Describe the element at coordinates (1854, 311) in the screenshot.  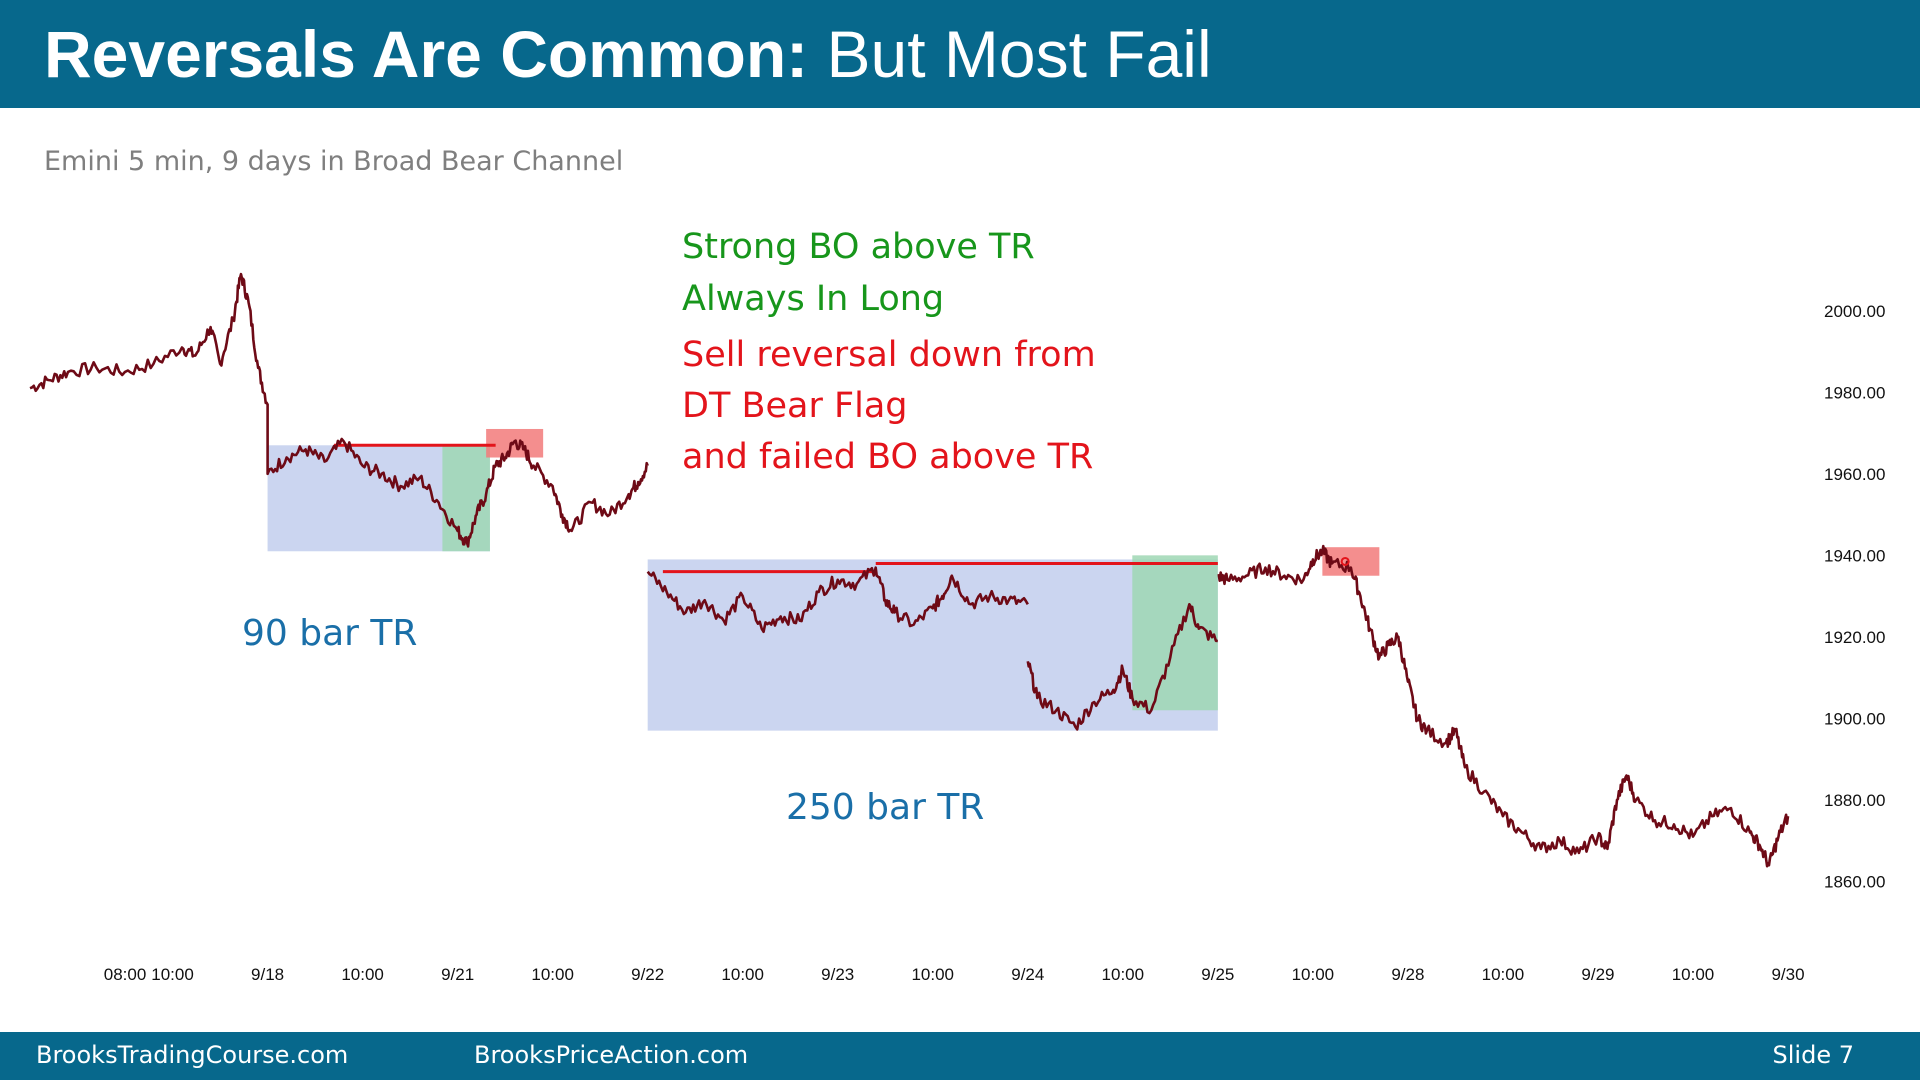
I see `y-tick-label: 2000.00` at that location.